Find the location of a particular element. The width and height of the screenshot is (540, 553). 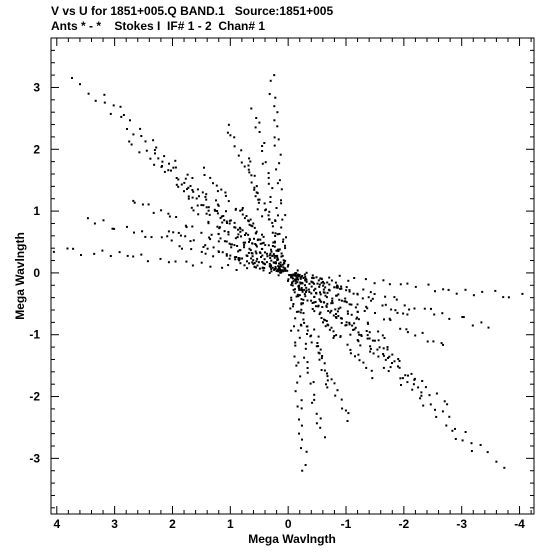

chart-title-line-2: Ants * - * Stokes I IF# 1 - 2 Chan# 1 is located at coordinates (158, 26).